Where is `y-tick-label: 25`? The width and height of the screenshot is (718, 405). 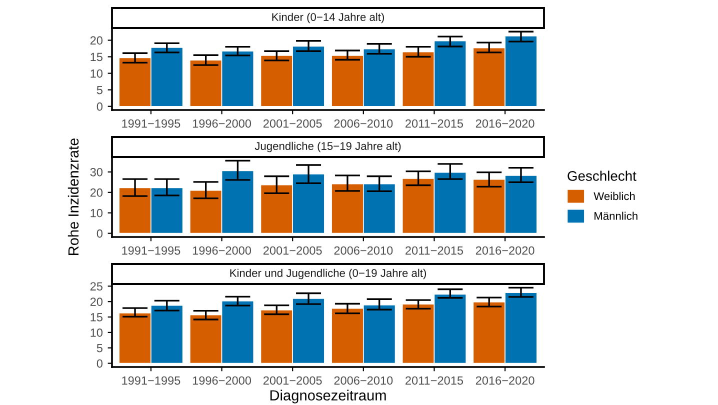
y-tick-label: 25 is located at coordinates (96, 286).